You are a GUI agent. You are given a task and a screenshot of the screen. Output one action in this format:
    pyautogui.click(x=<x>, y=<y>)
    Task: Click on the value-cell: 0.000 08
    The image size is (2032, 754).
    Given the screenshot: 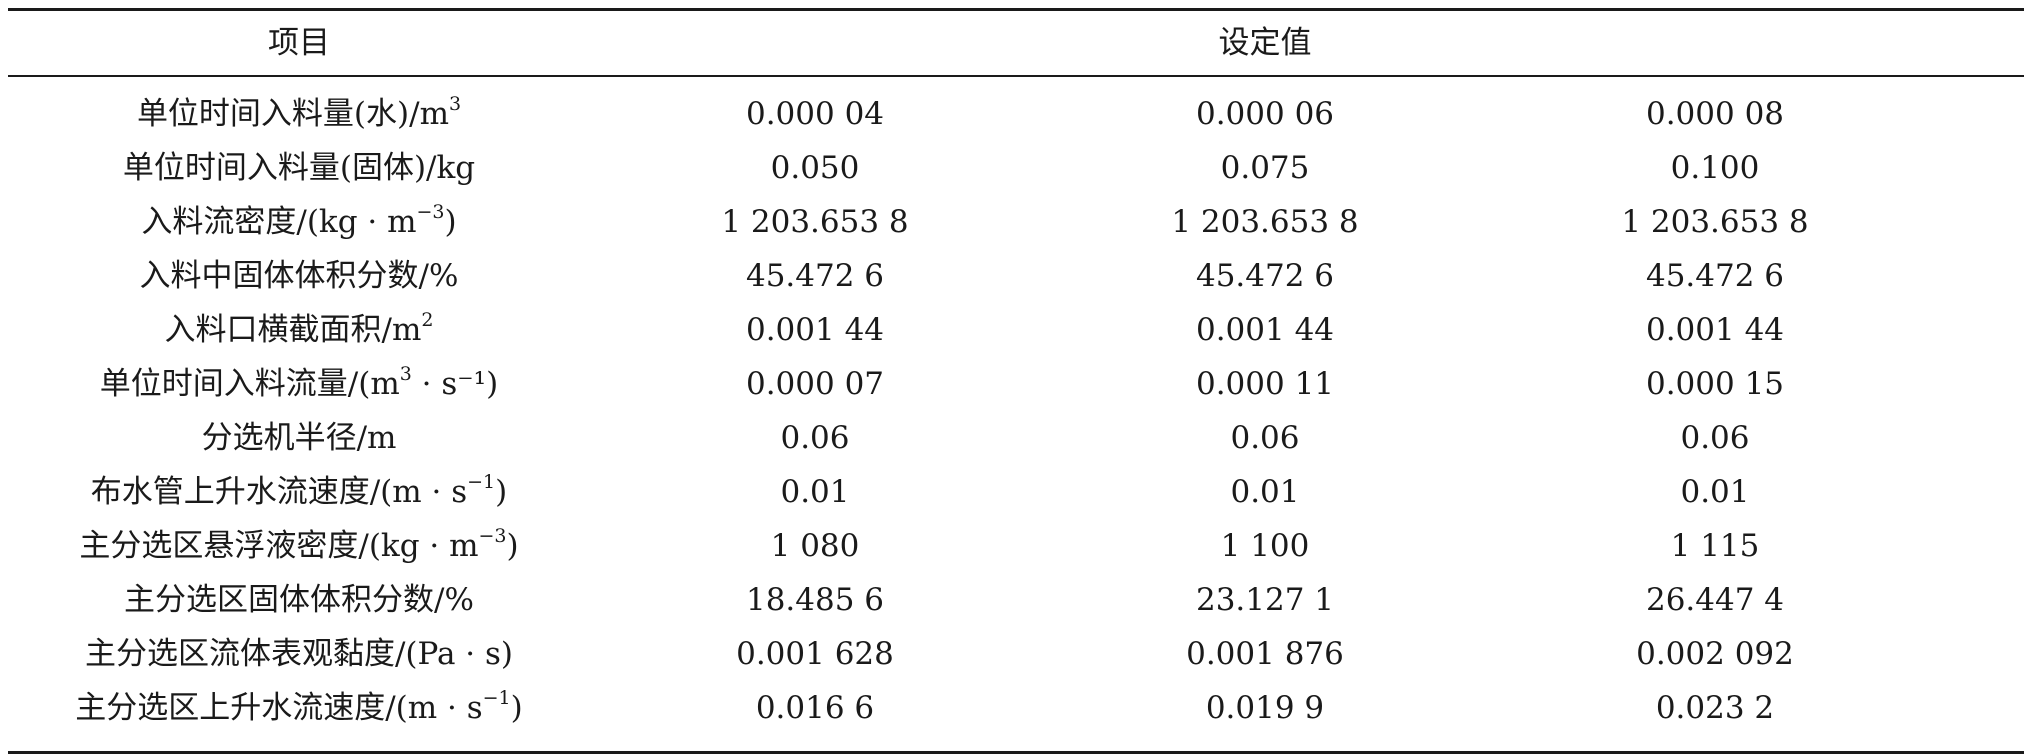 What is the action you would take?
    pyautogui.click(x=1715, y=113)
    